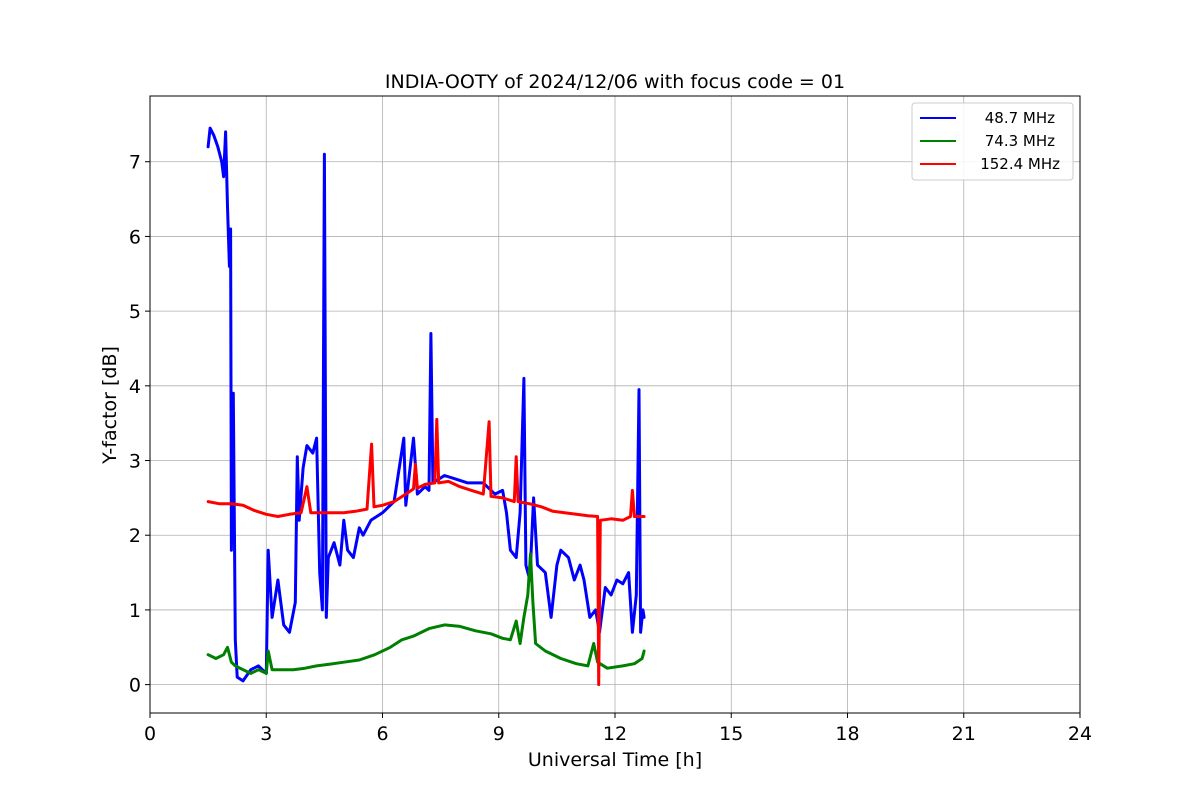  What do you see at coordinates (135, 237) in the screenshot?
I see `y-tick-label: 6` at bounding box center [135, 237].